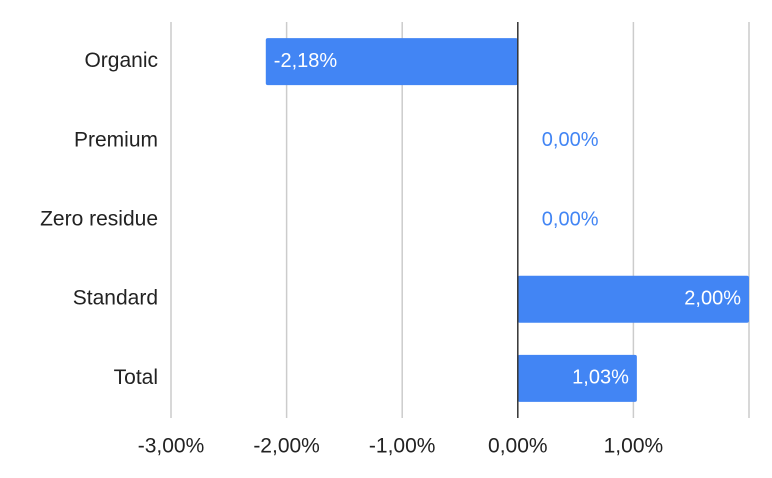 The image size is (772, 478). Describe the element at coordinates (136, 377) in the screenshot. I see `category-label: Total` at that location.